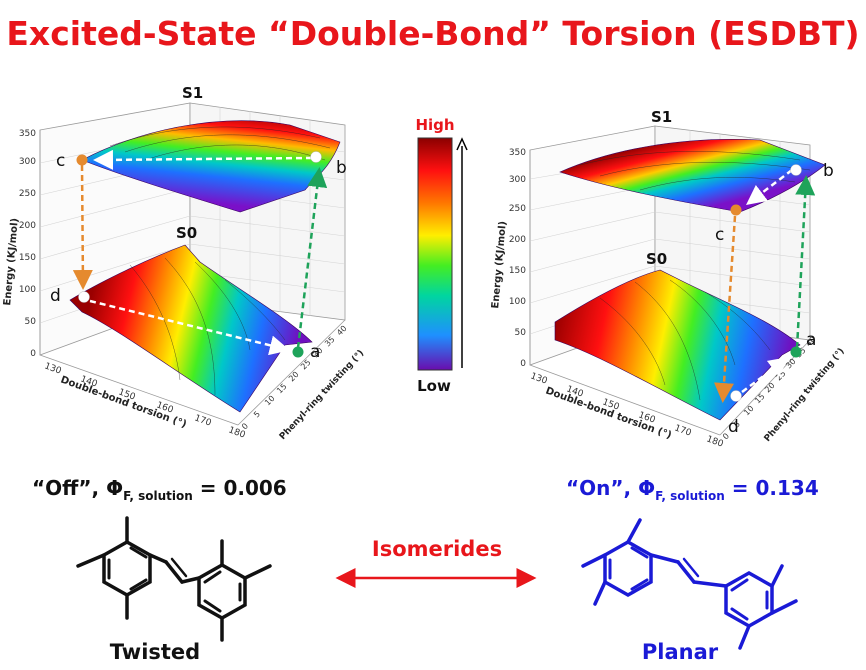 This screenshot has height=670, width=866. Describe the element at coordinates (298, 352) in the screenshot. I see `left-point-a` at that location.